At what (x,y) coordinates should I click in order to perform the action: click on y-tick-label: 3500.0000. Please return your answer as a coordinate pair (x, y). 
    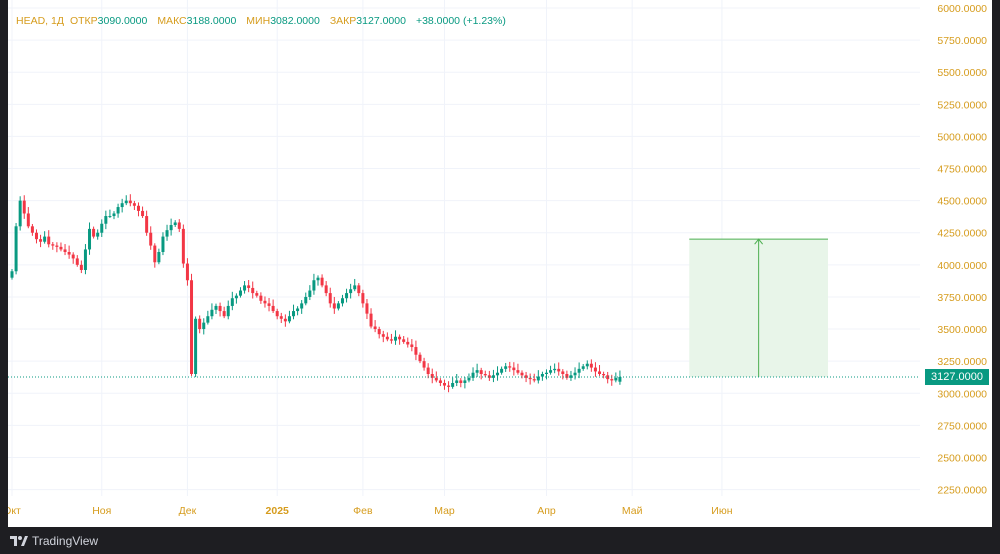
    Looking at the image, I should click on (962, 330).